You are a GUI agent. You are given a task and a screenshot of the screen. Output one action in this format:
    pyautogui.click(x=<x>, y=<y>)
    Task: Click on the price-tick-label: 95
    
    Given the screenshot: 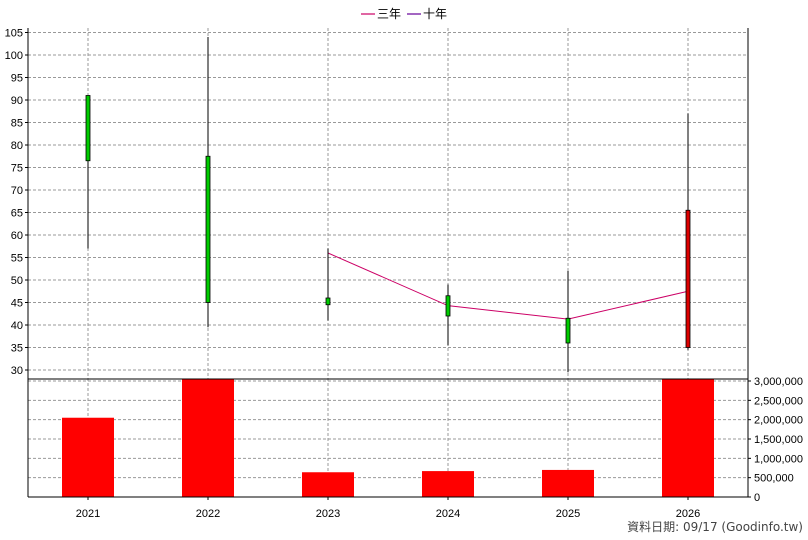 What is the action you would take?
    pyautogui.click(x=17, y=79)
    